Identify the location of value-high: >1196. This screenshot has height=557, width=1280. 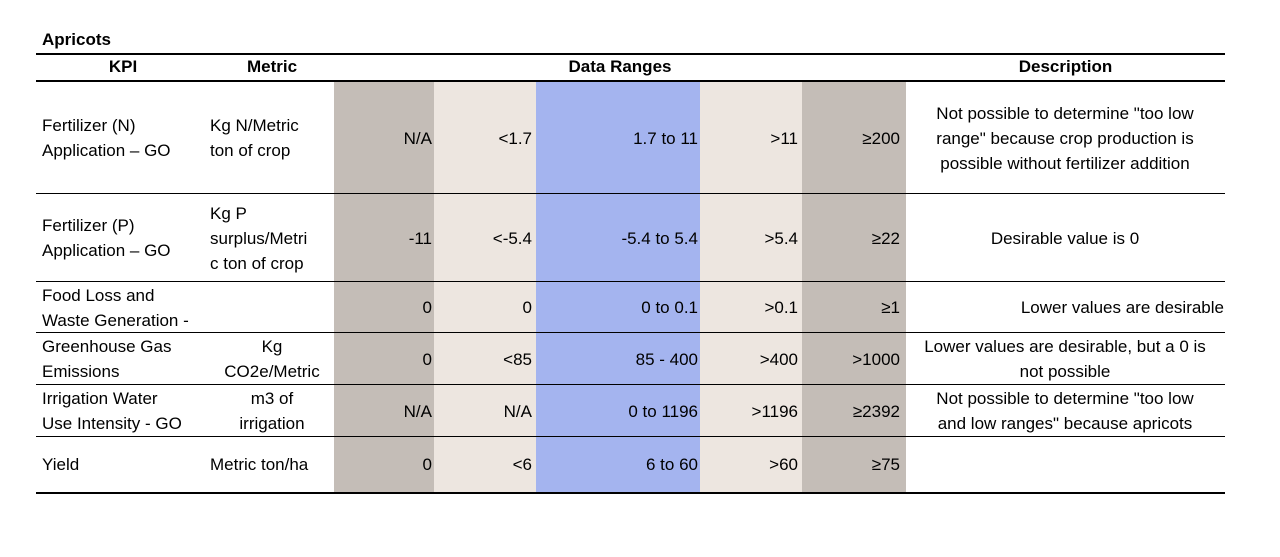
(774, 411).